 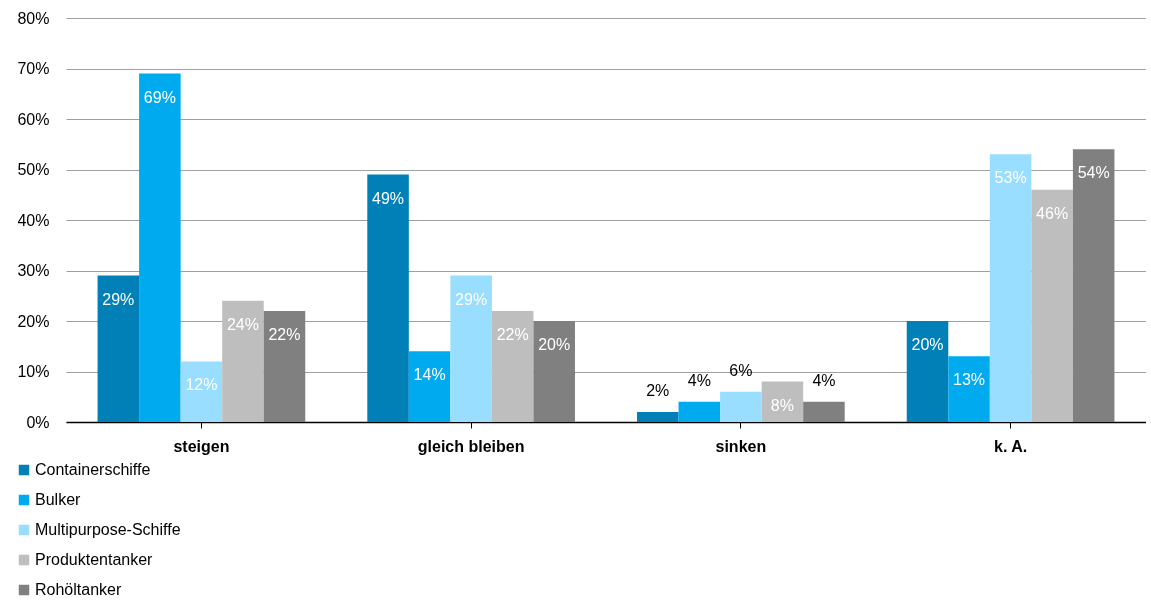 I want to click on y-tick-label: 30%, so click(x=33, y=270).